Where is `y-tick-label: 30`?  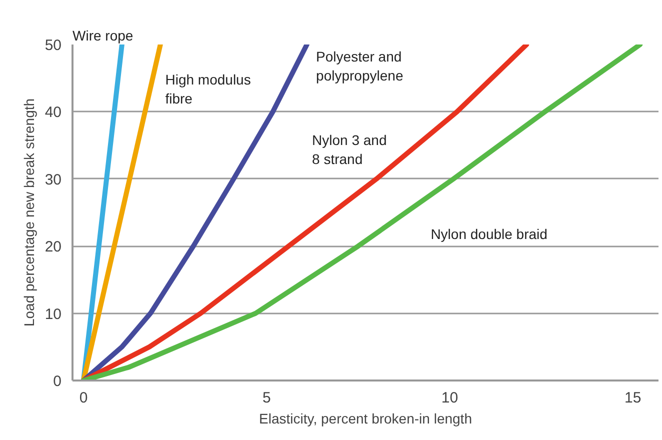
y-tick-label: 30 is located at coordinates (53, 179).